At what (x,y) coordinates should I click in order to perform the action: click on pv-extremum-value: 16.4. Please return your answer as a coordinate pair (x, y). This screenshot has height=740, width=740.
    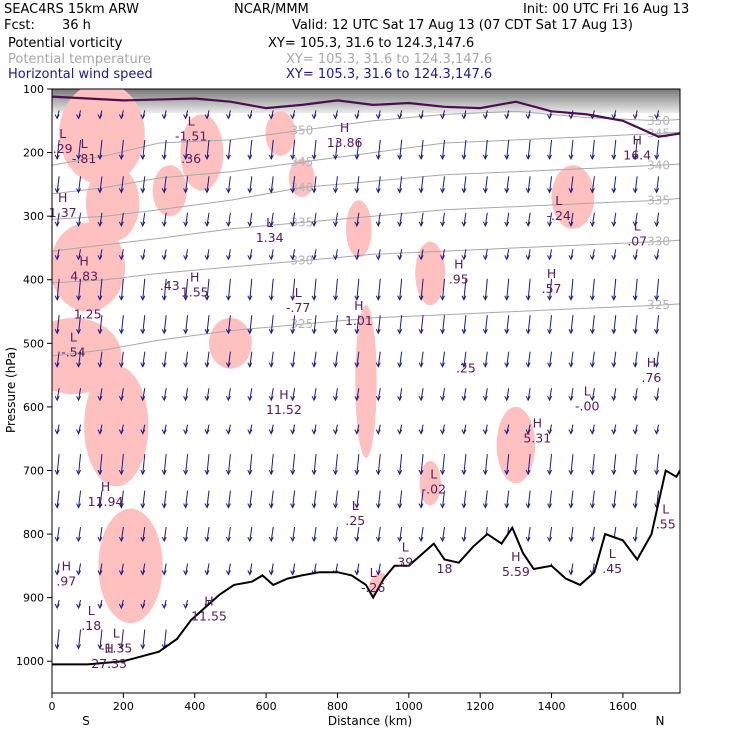
    Looking at the image, I should click on (637, 155).